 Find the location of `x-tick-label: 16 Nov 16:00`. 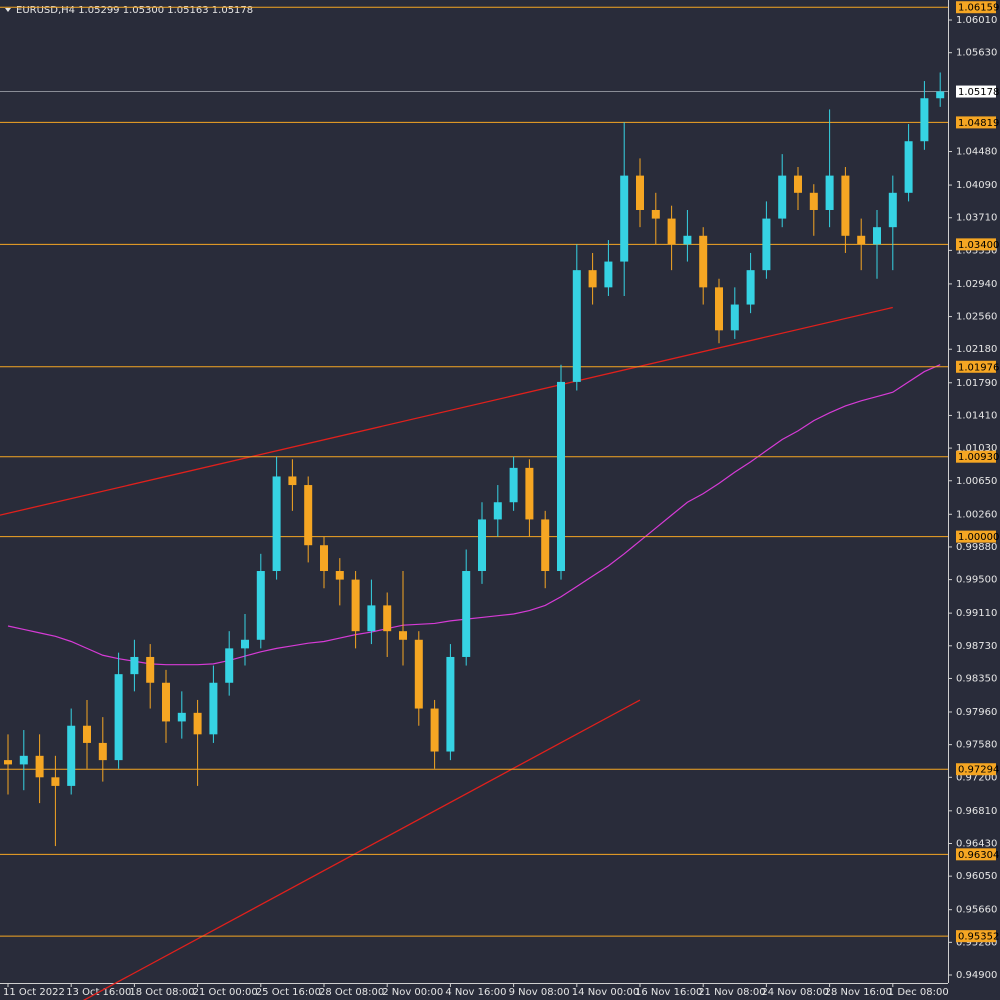

x-tick-label: 16 Nov 16:00 is located at coordinates (668, 992).